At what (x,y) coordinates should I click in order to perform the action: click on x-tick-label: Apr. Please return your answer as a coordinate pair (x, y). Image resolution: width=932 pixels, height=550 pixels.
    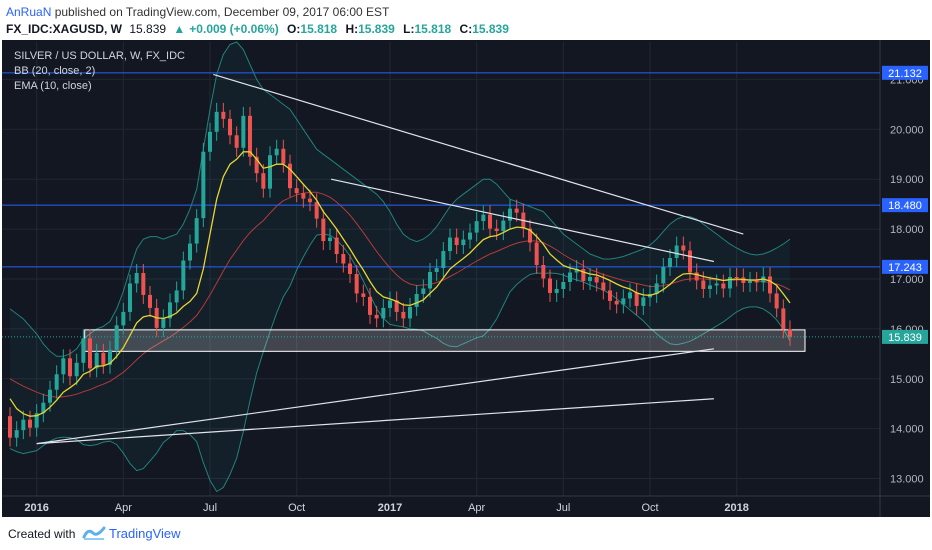
    Looking at the image, I should click on (476, 508).